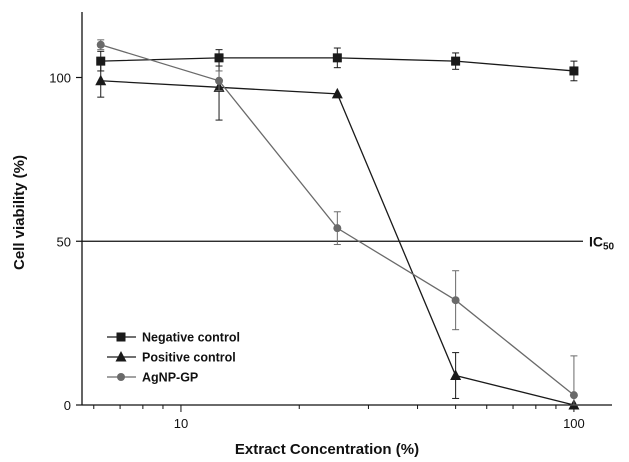 The width and height of the screenshot is (629, 462). I want to click on y-ticks: 0 50 100, so click(65, 242).